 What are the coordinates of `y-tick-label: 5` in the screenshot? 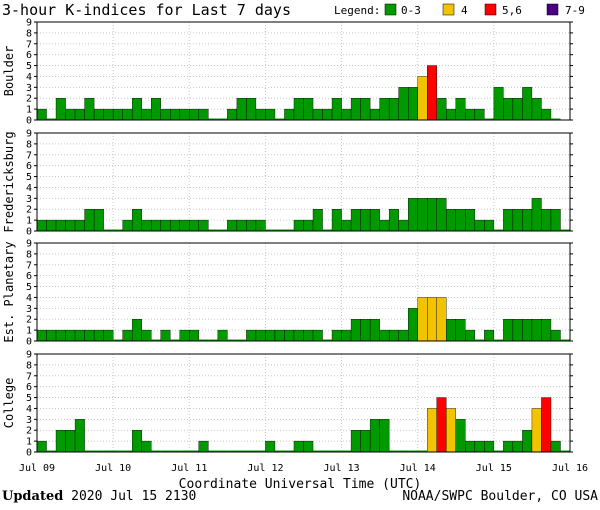 It's located at (29, 398).